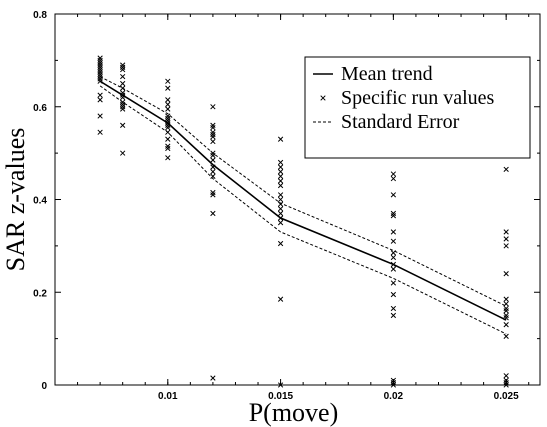 This screenshot has height=427, width=547. I want to click on y-tick-label: 0.2, so click(40, 293).